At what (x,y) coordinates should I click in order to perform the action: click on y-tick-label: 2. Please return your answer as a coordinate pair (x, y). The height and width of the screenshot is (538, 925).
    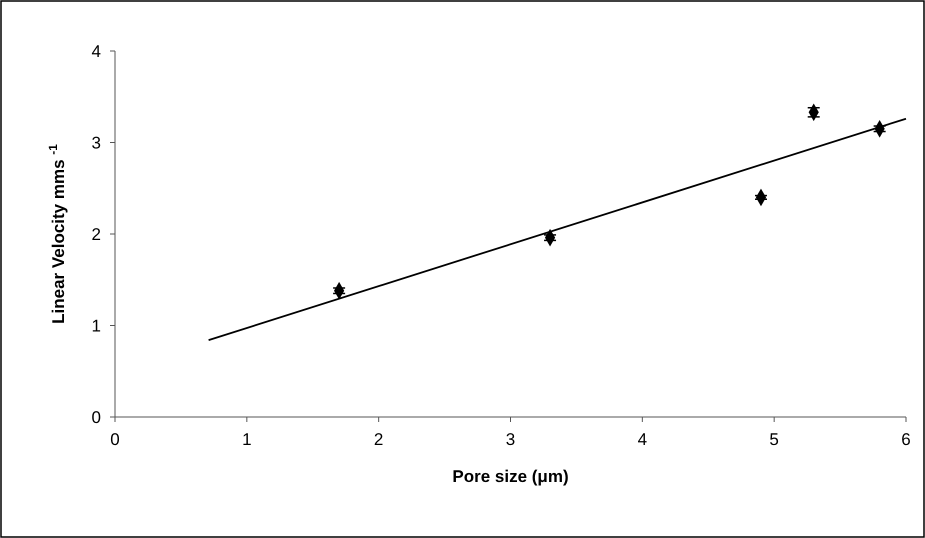
    Looking at the image, I should click on (96, 234).